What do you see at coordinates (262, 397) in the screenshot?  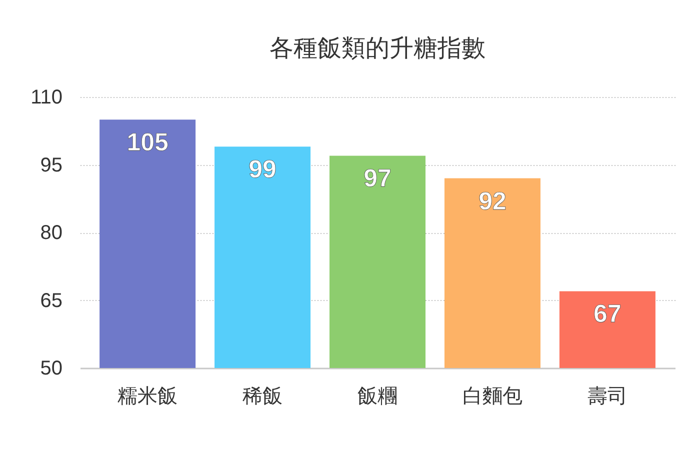 I see `x-tick-label: 稀飯` at bounding box center [262, 397].